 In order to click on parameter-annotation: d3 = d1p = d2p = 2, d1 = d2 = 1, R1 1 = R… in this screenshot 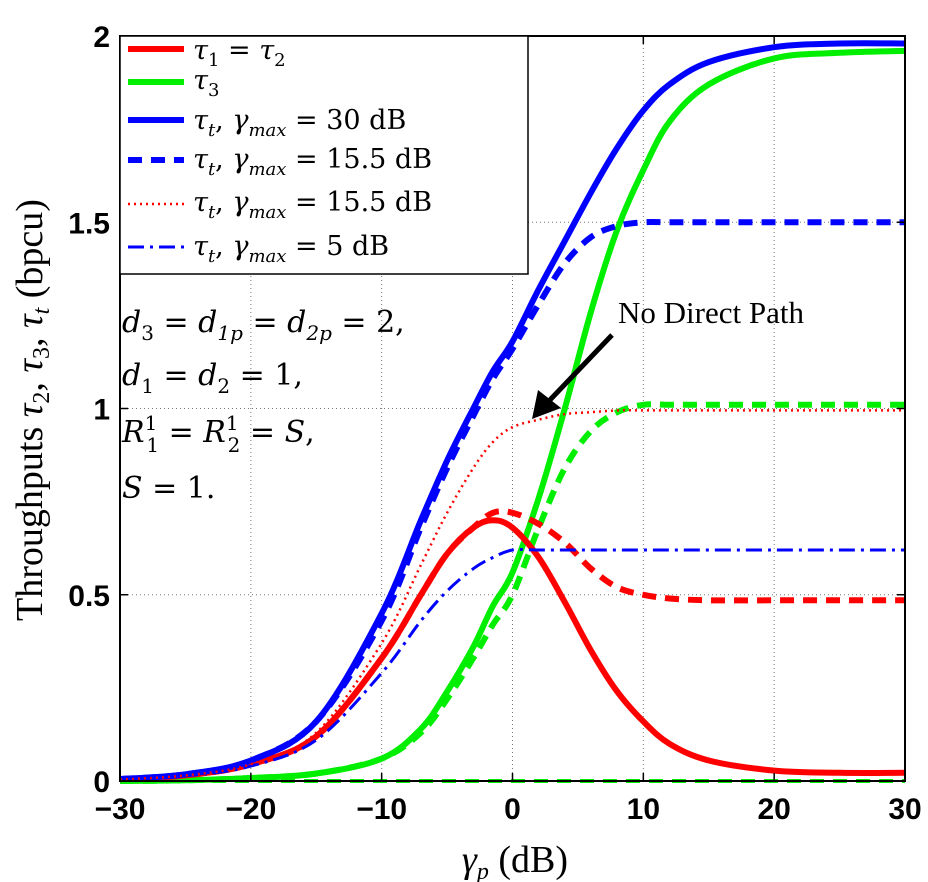, I will do `click(263, 405)`.